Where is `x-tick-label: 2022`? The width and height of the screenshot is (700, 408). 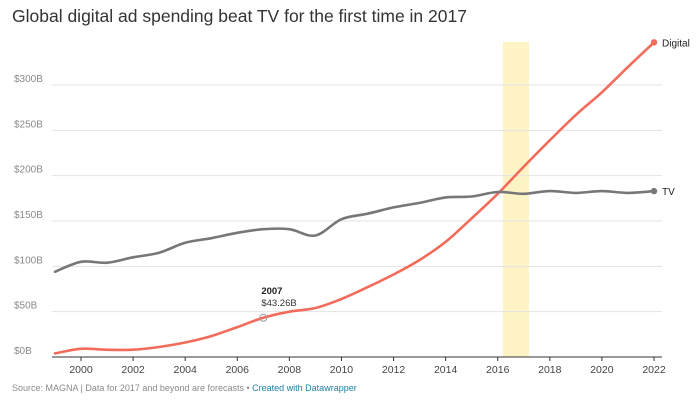 x-tick-label: 2022 is located at coordinates (654, 370).